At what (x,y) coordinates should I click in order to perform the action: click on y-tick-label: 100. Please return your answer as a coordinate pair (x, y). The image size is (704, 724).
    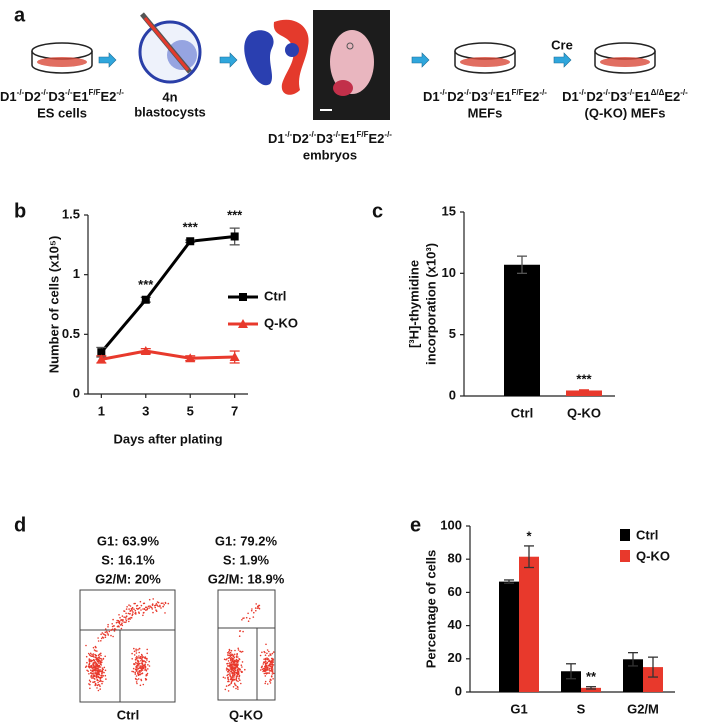
    Looking at the image, I should click on (451, 524).